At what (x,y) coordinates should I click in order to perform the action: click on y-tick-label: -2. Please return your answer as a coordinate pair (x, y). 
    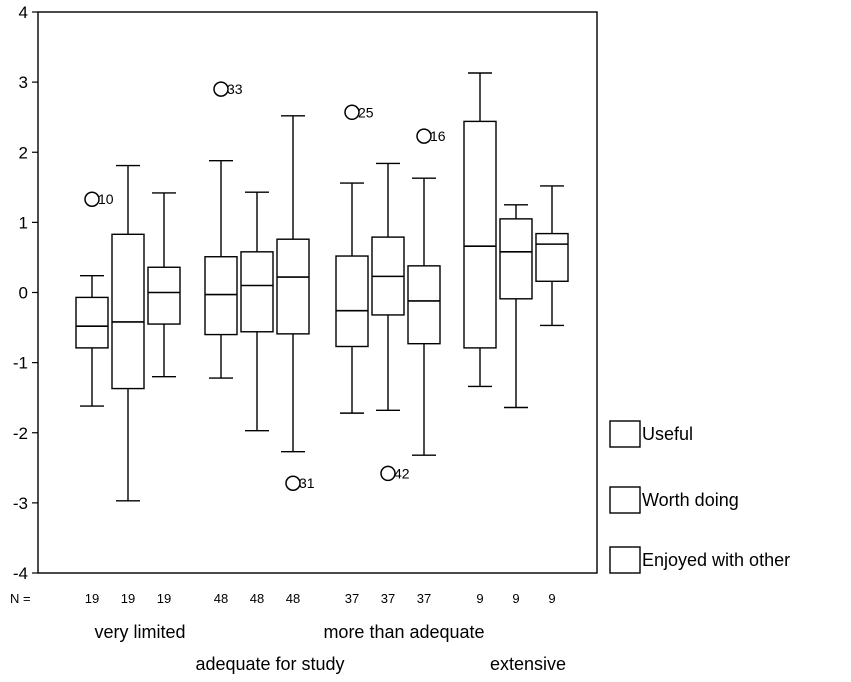
    Looking at the image, I should click on (20, 433).